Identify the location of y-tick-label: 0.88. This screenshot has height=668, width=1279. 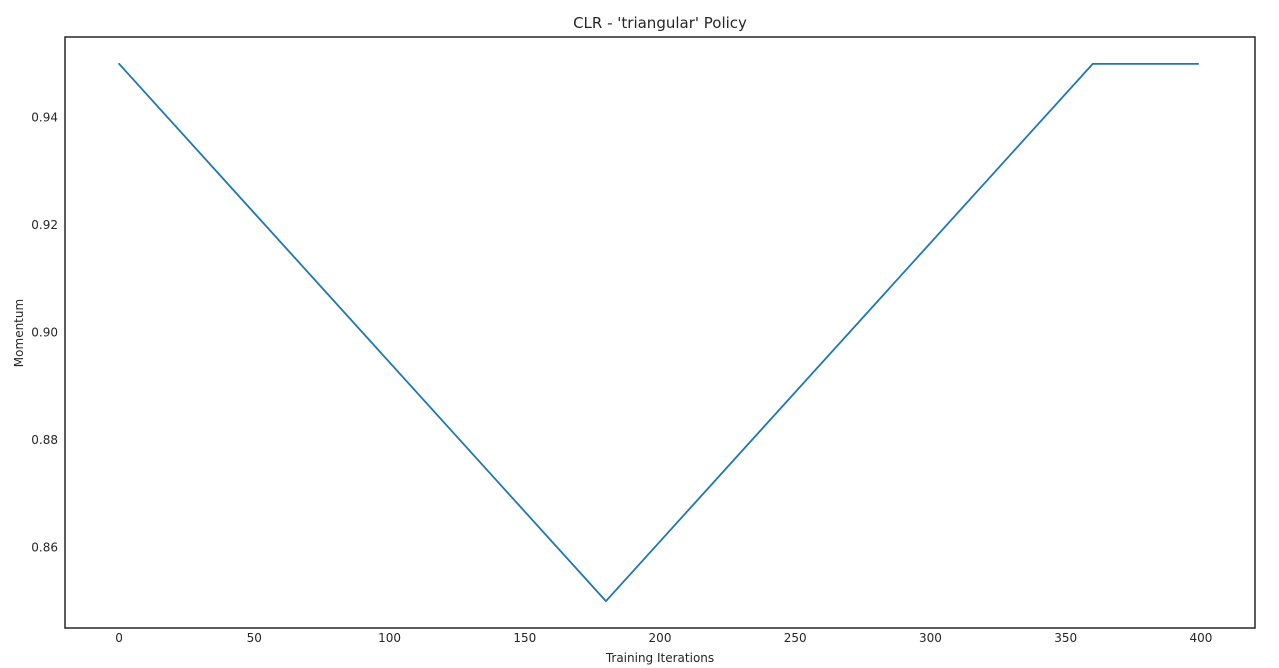
(44, 440).